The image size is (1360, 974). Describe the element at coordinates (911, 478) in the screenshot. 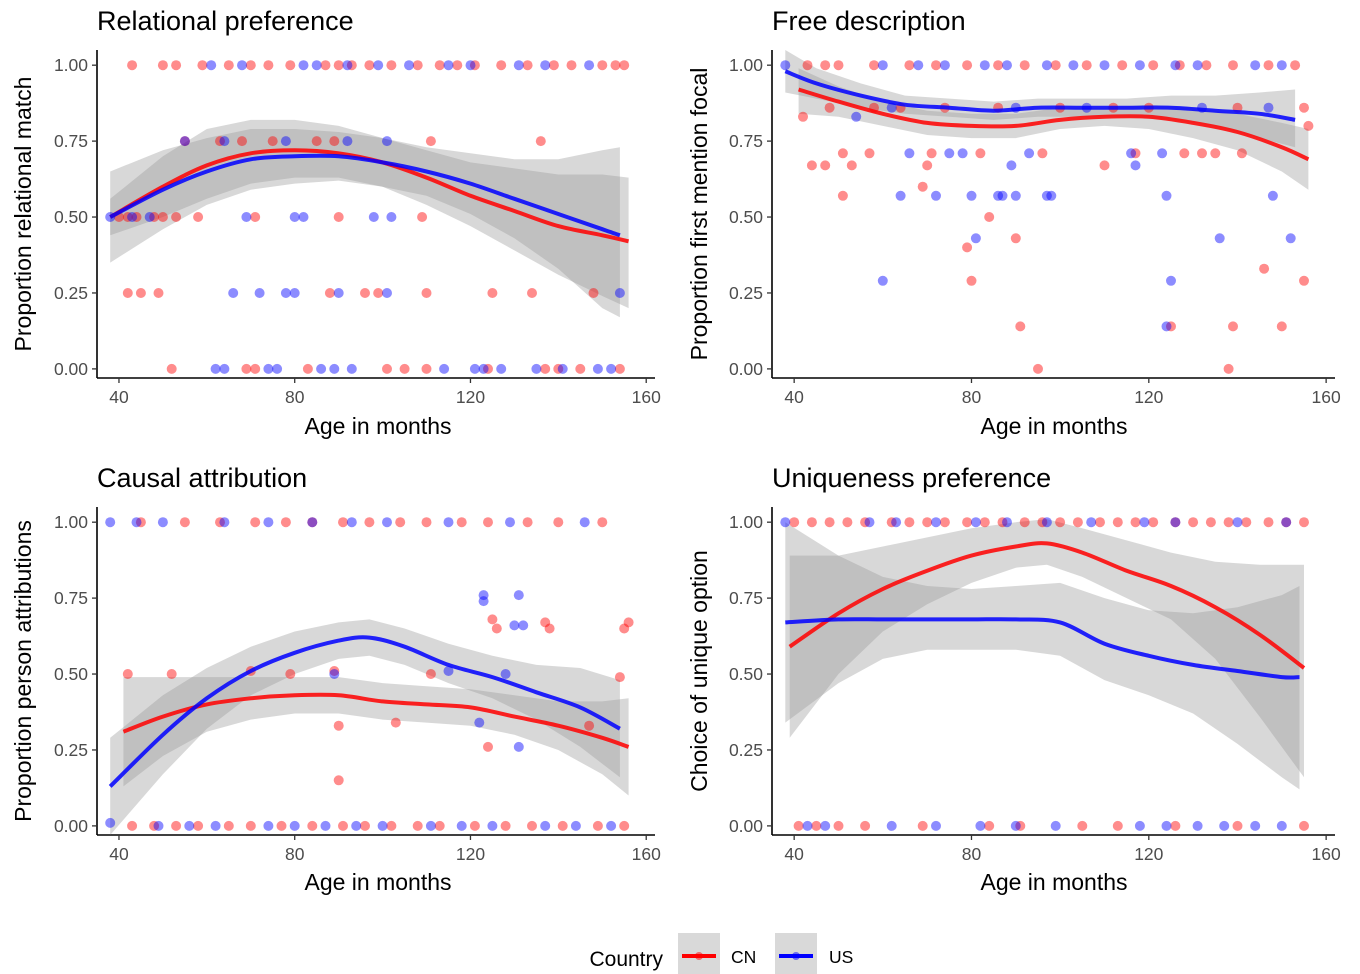

I see `panel-title: Uniqueness preference` at that location.